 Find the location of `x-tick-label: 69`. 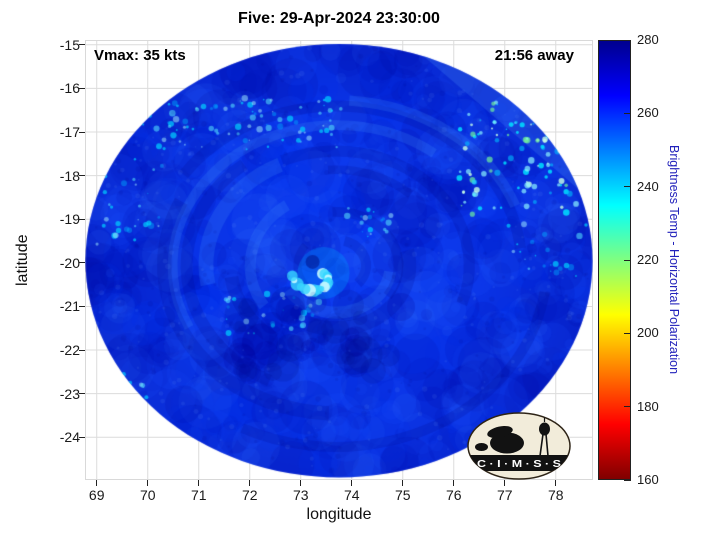

x-tick-label: 69 is located at coordinates (96, 495).